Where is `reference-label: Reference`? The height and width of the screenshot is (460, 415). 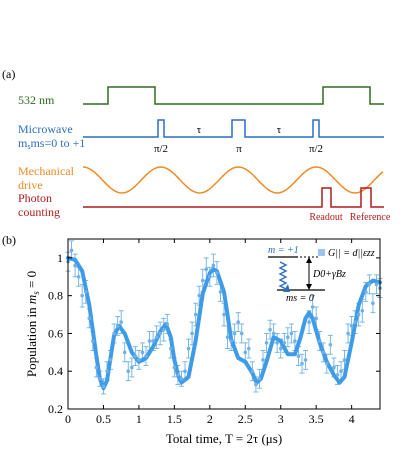
reference-label: Reference is located at coordinates (370, 217).